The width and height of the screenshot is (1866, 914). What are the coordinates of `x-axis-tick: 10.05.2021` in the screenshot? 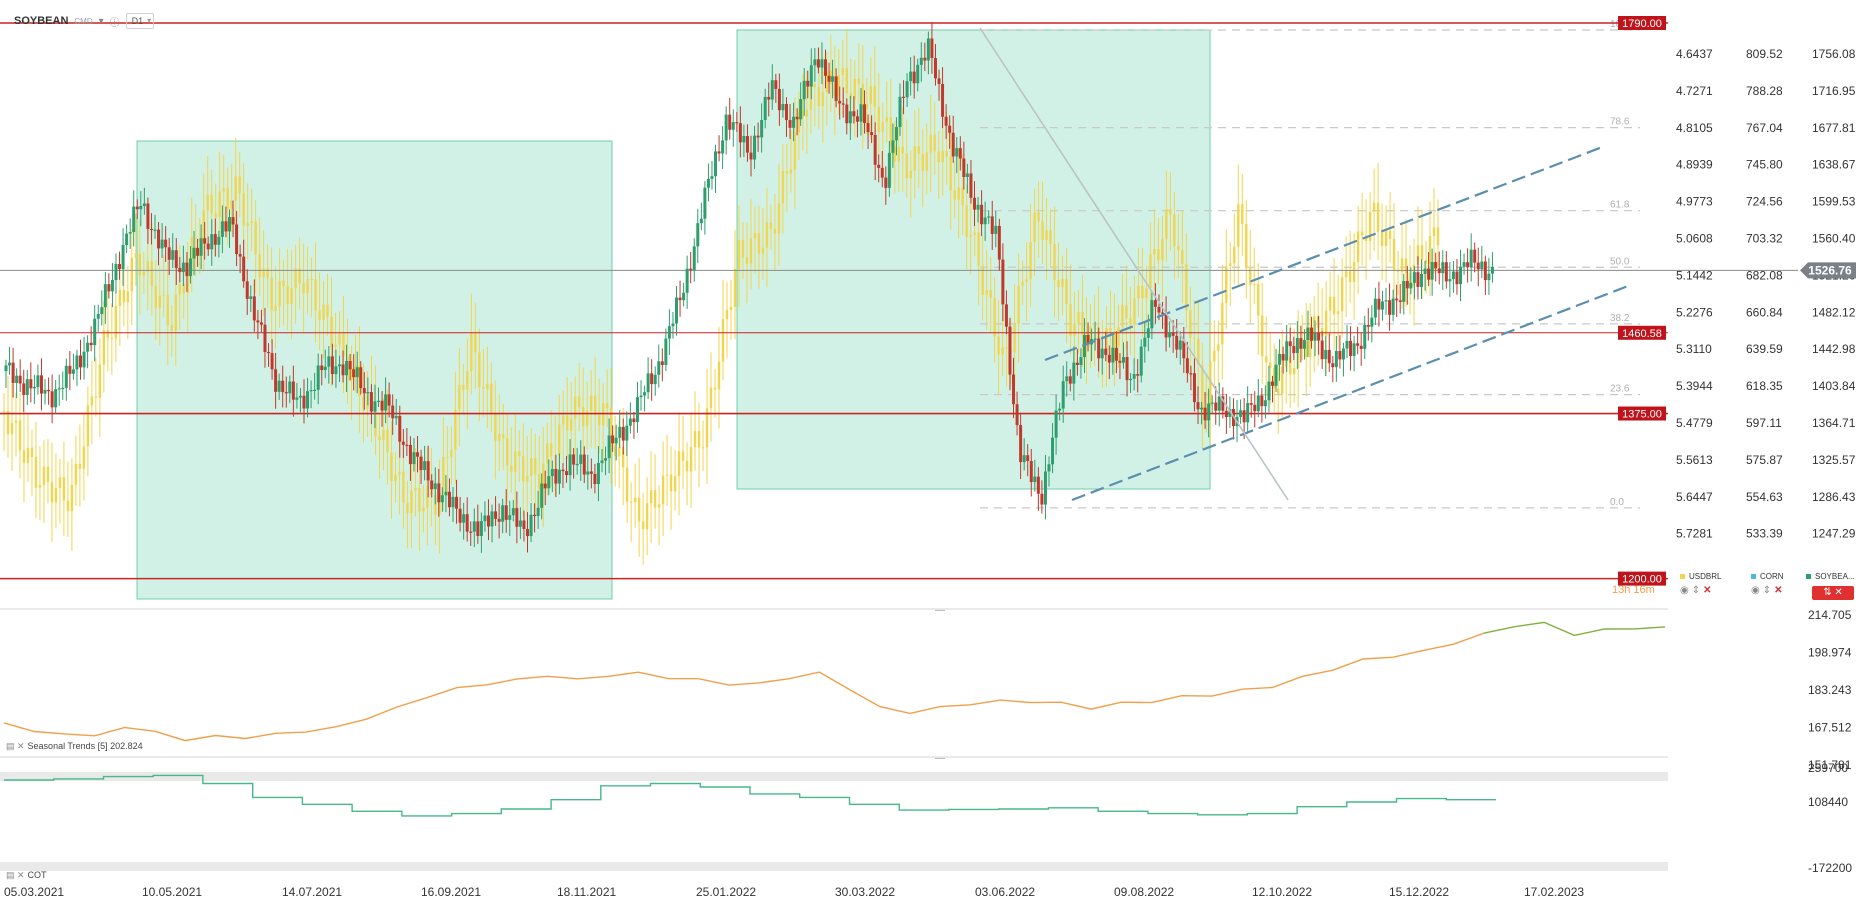 It's located at (172, 892).